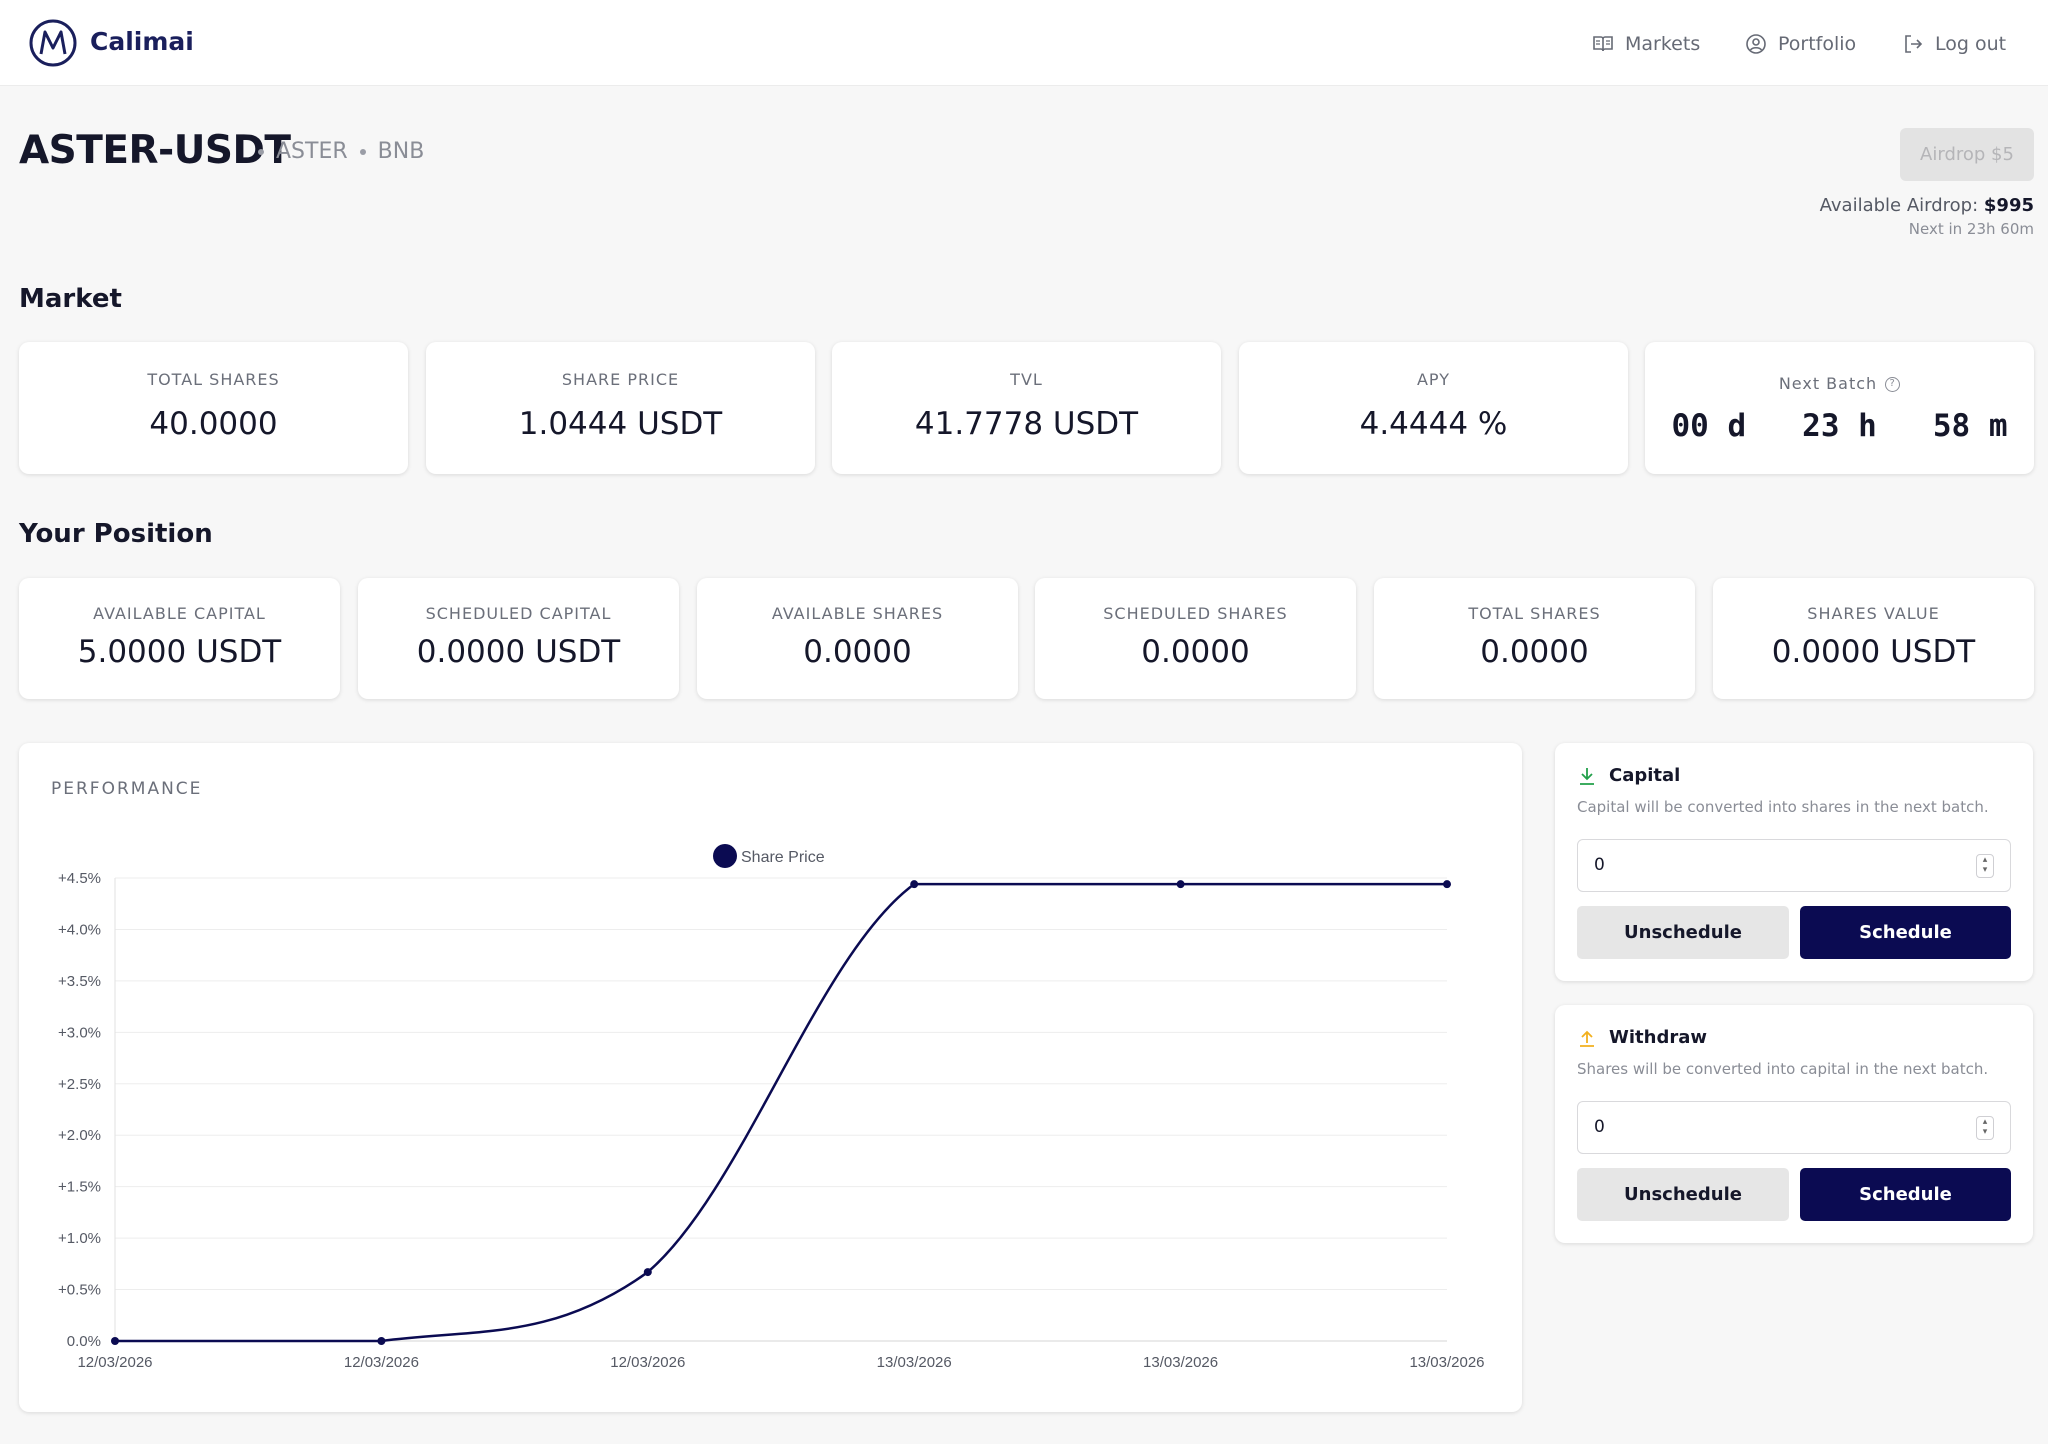 This screenshot has height=1444, width=2048. I want to click on capital-amount-input, so click(1774, 865).